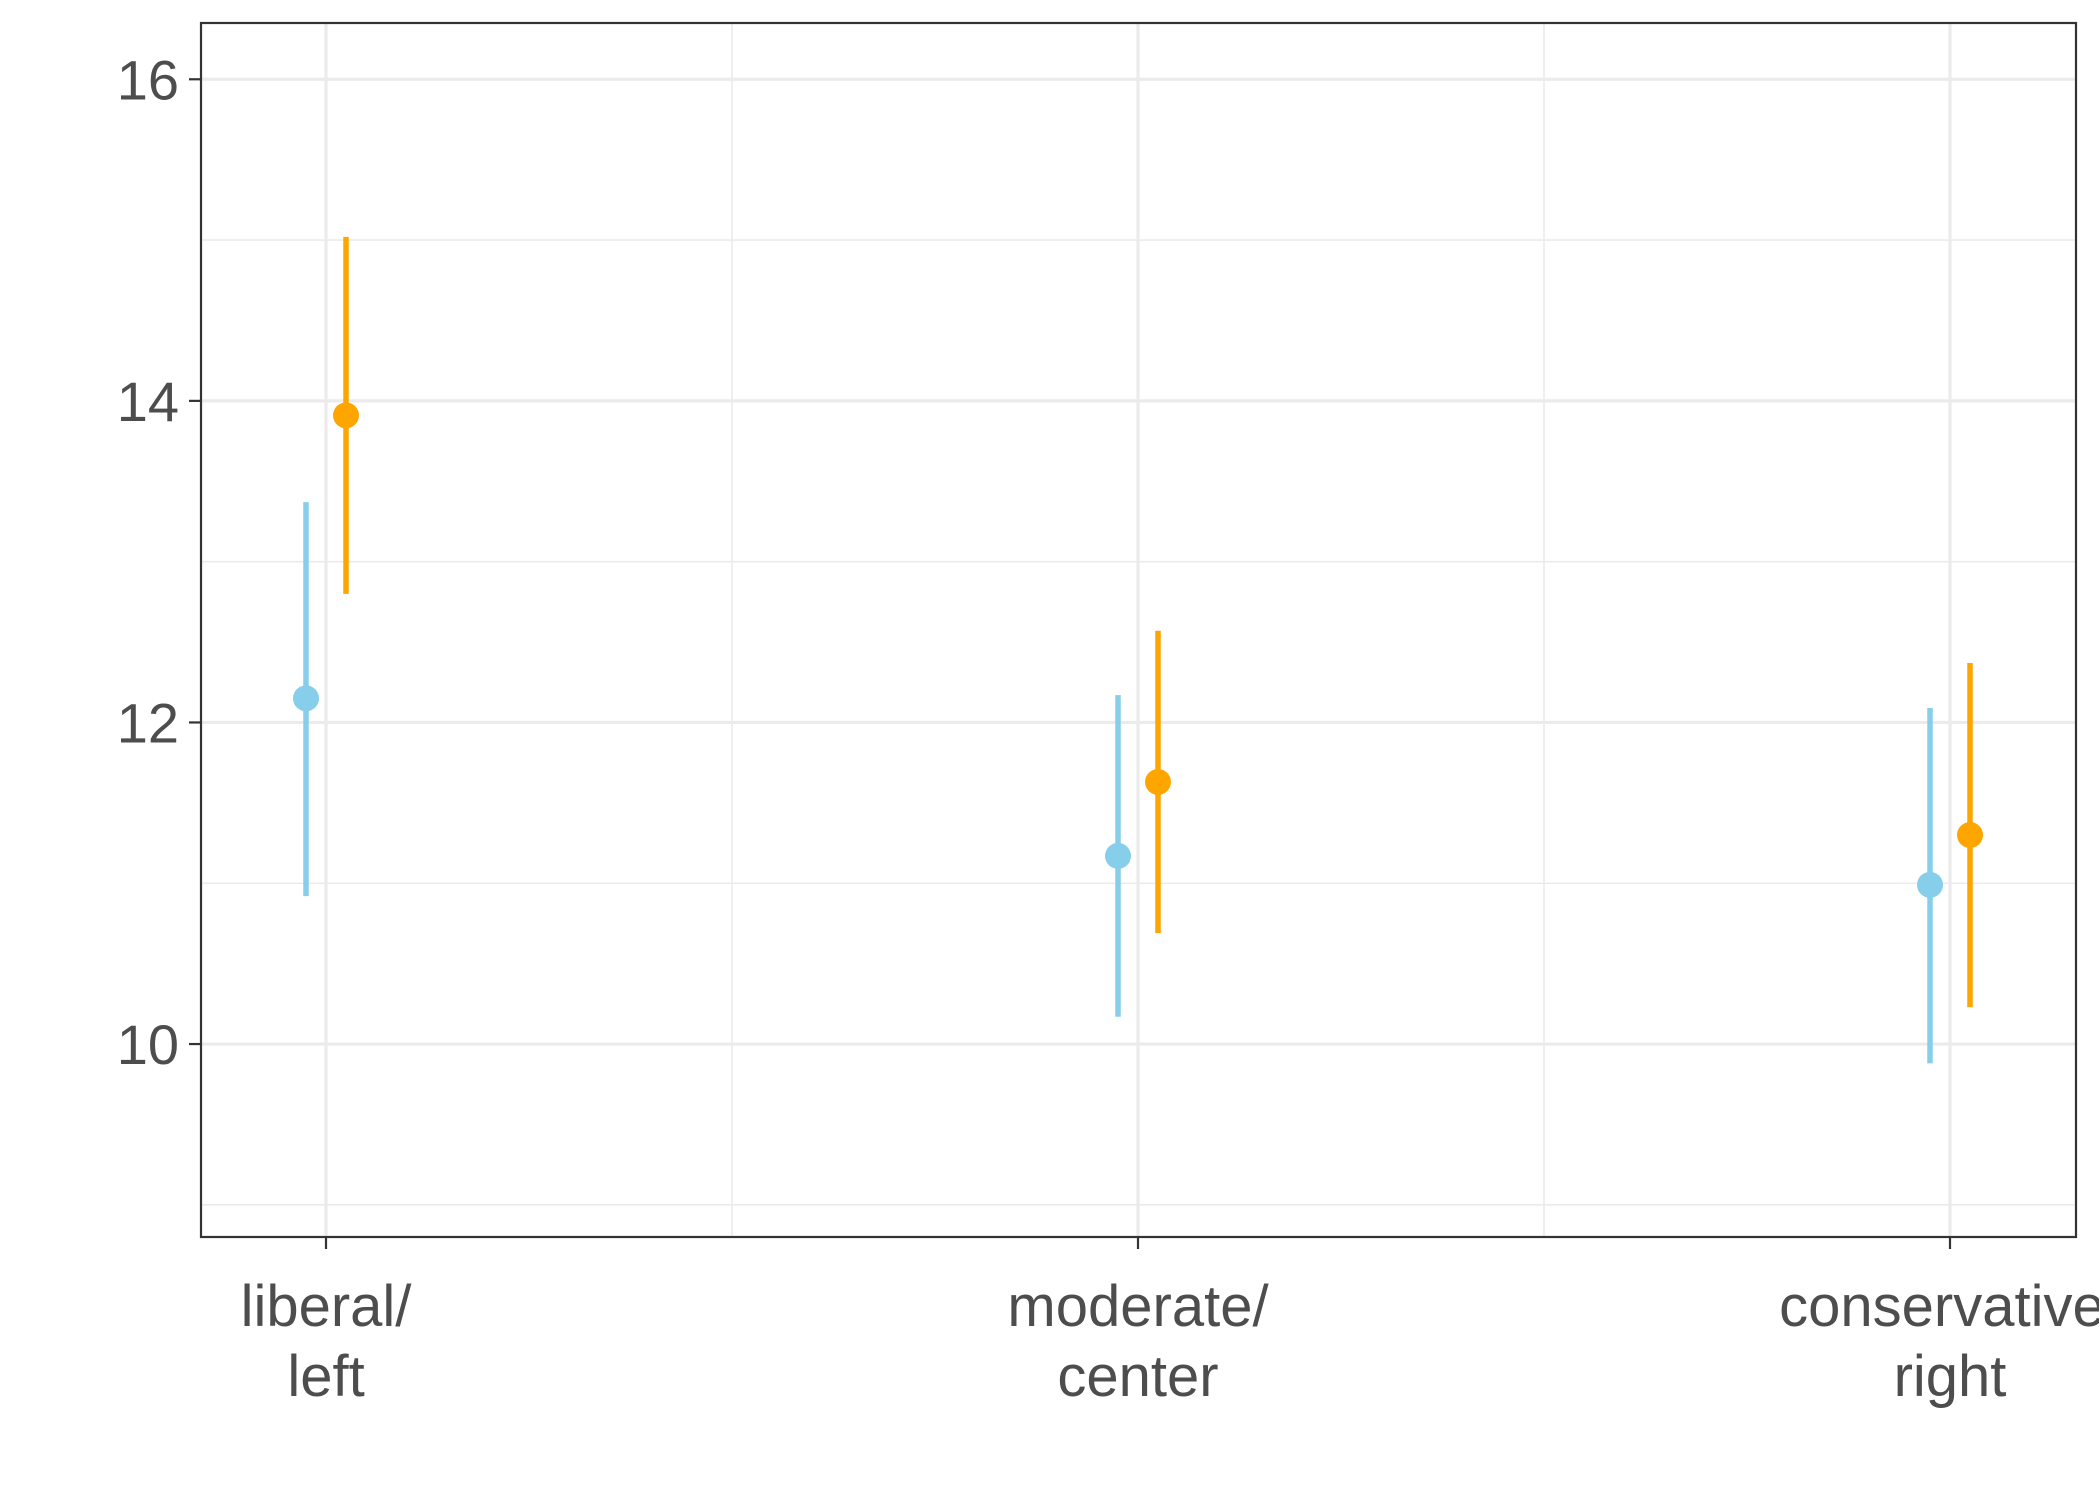 The height and width of the screenshot is (1499, 2099). What do you see at coordinates (1138, 1306) in the screenshot?
I see `x-tick-label-line: moderate/` at bounding box center [1138, 1306].